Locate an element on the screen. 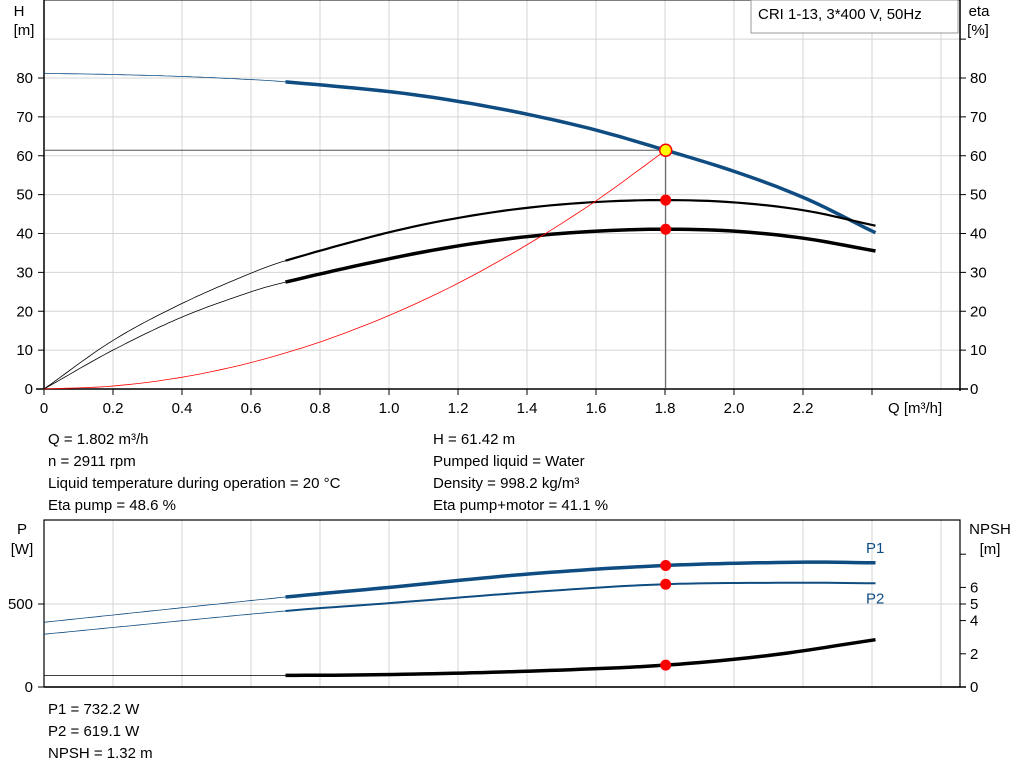  y-tick-label-right: 30 is located at coordinates (978, 272).